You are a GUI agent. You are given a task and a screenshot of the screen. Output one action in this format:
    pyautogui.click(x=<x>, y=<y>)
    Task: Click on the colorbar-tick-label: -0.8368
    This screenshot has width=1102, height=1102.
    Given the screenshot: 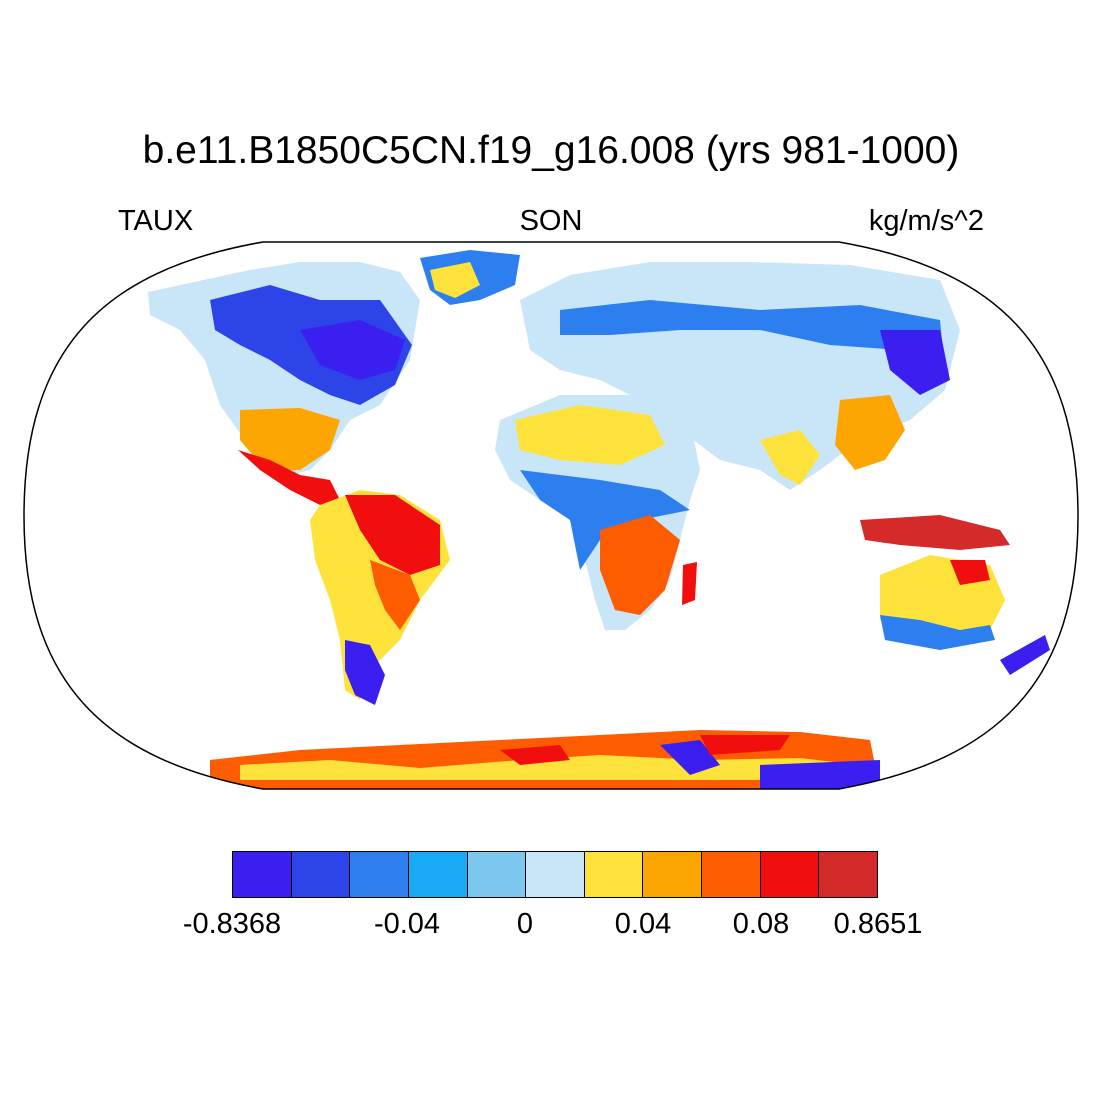 What is the action you would take?
    pyautogui.click(x=232, y=924)
    